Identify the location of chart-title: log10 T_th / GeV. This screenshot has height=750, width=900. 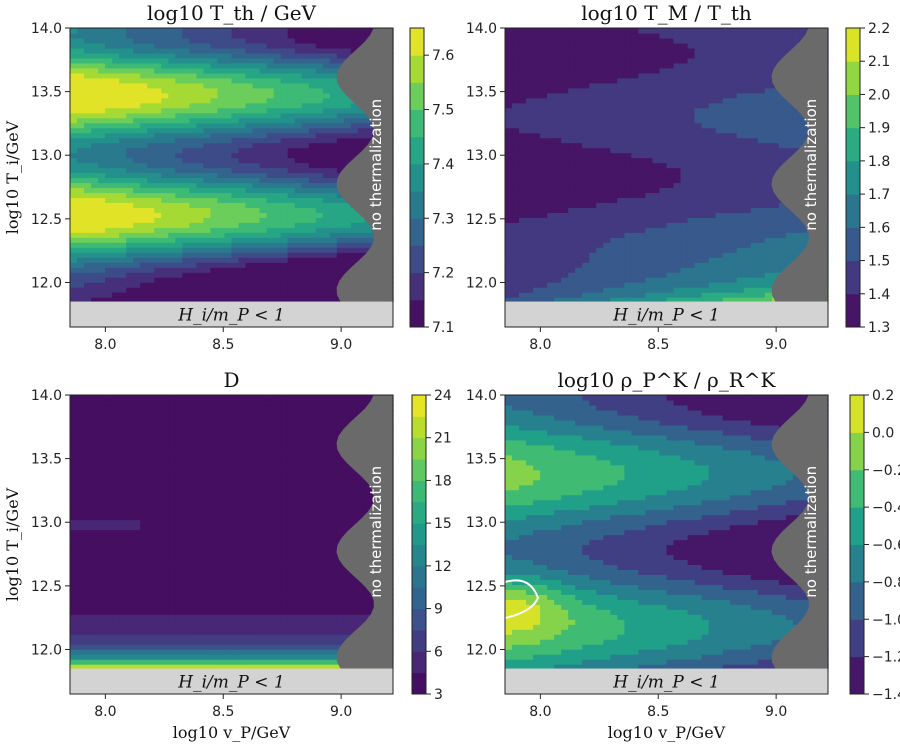
(232, 13).